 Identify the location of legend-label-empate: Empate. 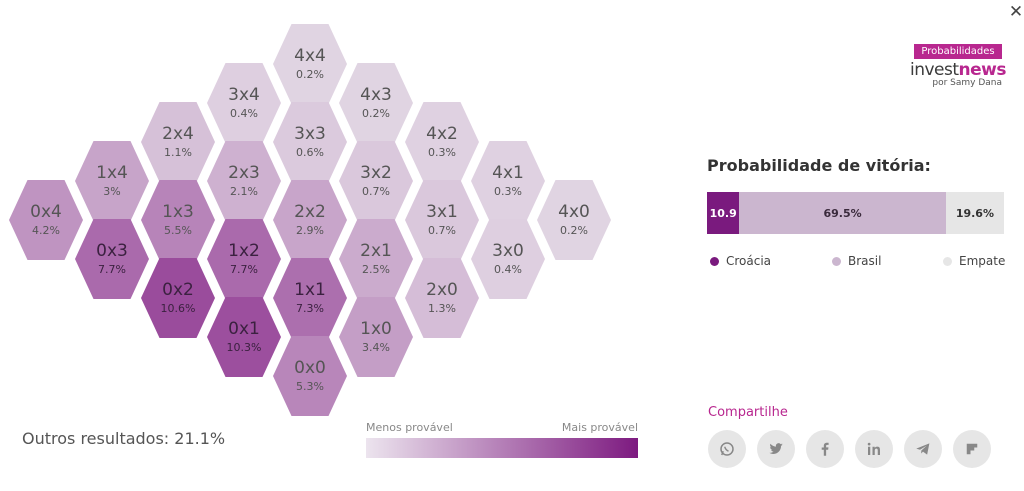
(982, 261).